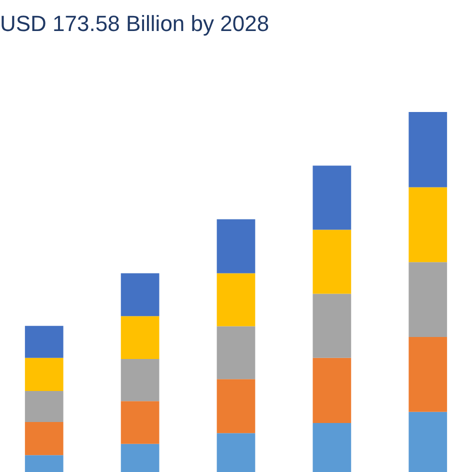 Image resolution: width=472 pixels, height=472 pixels. What do you see at coordinates (135, 23) in the screenshot?
I see `chart-title: USD 173.58 Billion by 2028` at bounding box center [135, 23].